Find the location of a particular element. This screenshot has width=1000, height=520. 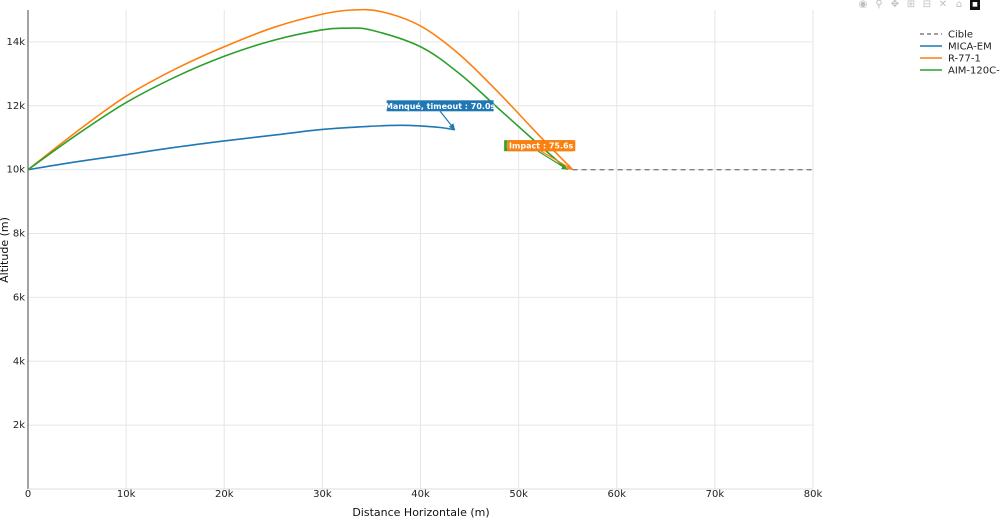

legend-label: MICA-EM is located at coordinates (970, 47).